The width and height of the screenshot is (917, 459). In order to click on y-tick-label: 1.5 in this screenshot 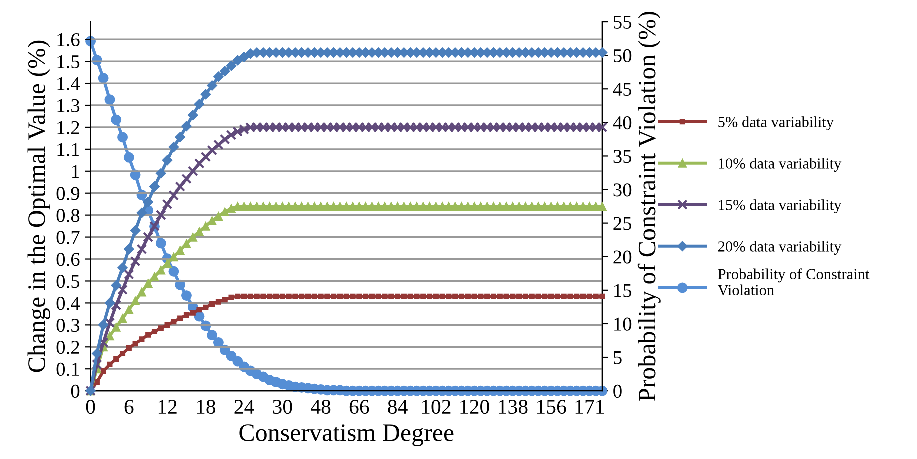, I will do `click(69, 62)`.